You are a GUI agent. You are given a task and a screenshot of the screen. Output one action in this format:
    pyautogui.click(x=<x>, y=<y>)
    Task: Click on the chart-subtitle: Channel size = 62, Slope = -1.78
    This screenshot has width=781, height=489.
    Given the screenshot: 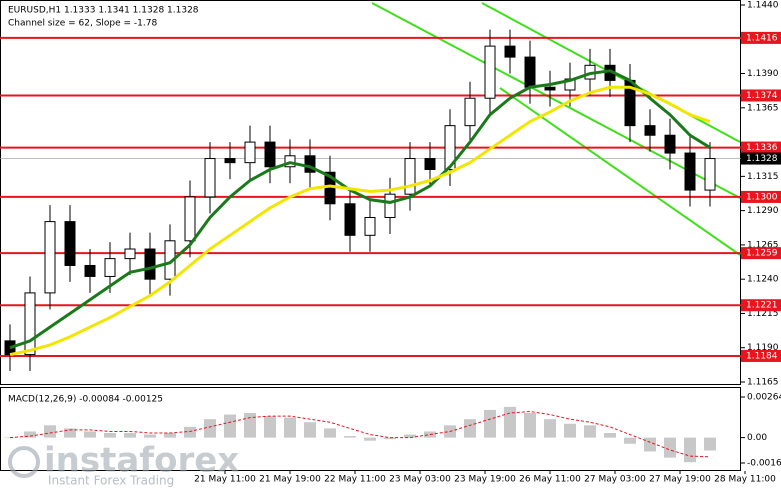 What is the action you would take?
    pyautogui.click(x=82, y=24)
    